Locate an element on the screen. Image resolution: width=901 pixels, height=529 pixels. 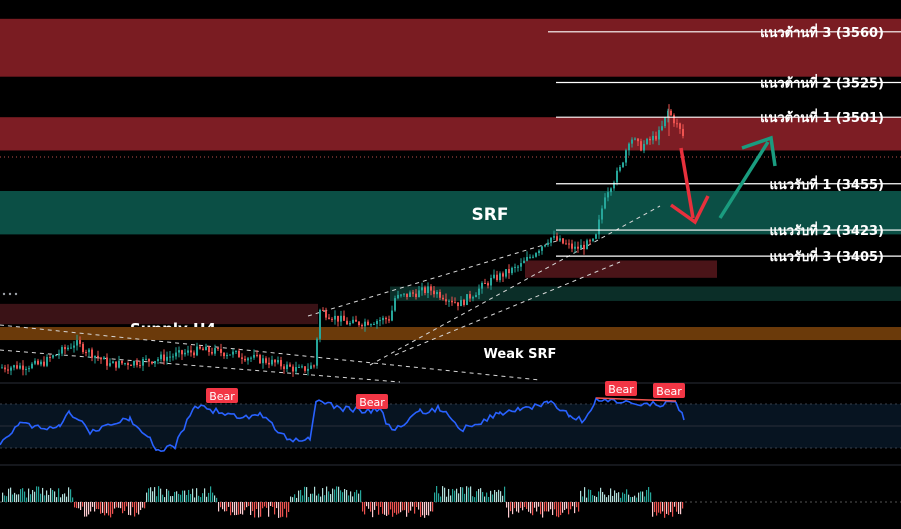
histogram-panel is located at coordinates (450, 491).